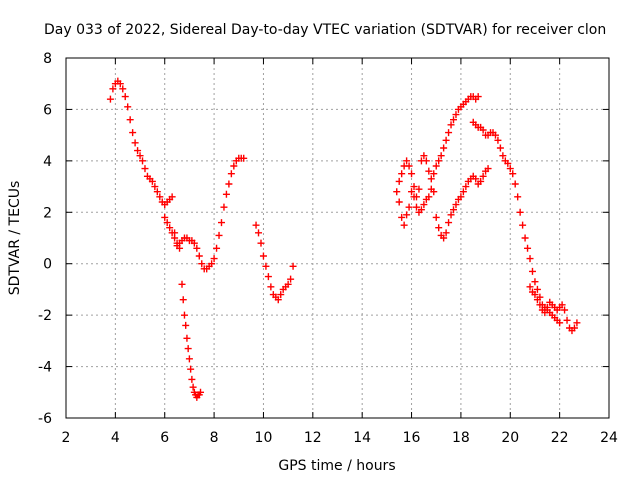 The width and height of the screenshot is (640, 480). I want to click on y-axis-label: SDTVAR / TECUs, so click(15, 238).